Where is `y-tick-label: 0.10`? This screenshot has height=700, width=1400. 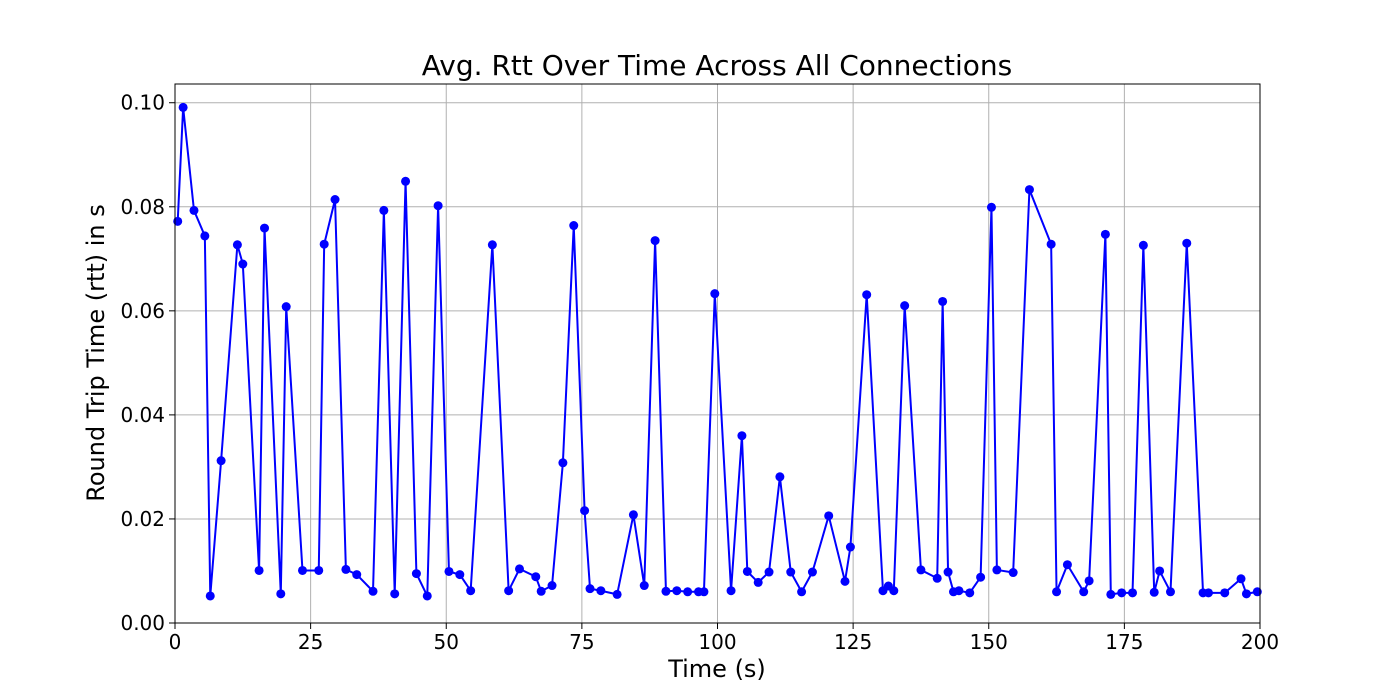 y-tick-label: 0.10 is located at coordinates (142, 103).